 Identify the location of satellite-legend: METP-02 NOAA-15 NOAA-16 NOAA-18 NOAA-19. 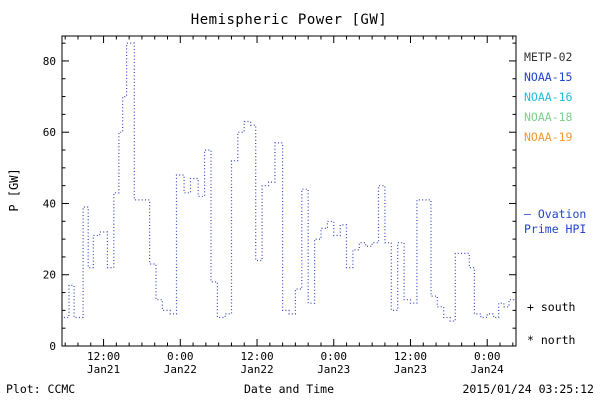
(548, 97).